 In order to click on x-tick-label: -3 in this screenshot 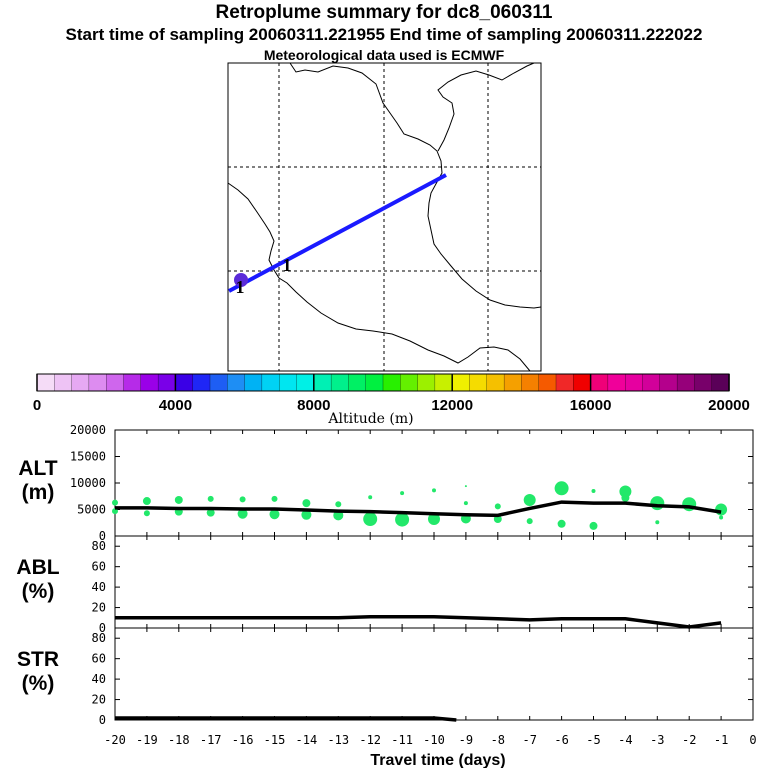, I will do `click(657, 740)`.